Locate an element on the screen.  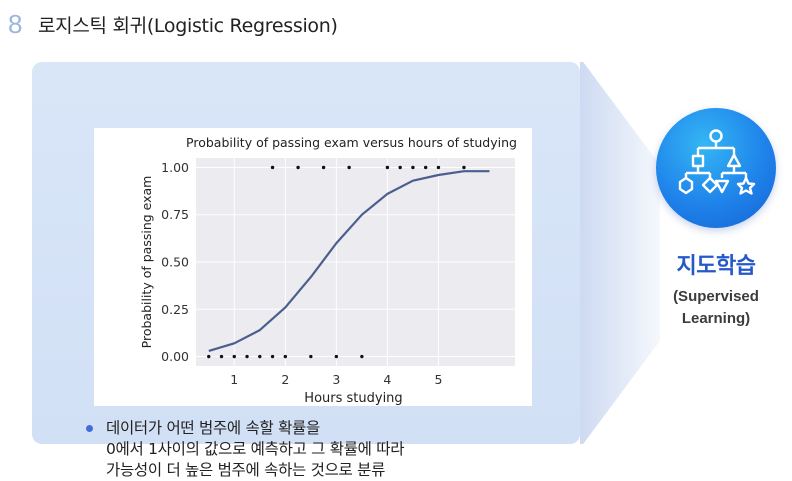
x-tick-label: 5 is located at coordinates (438, 379).